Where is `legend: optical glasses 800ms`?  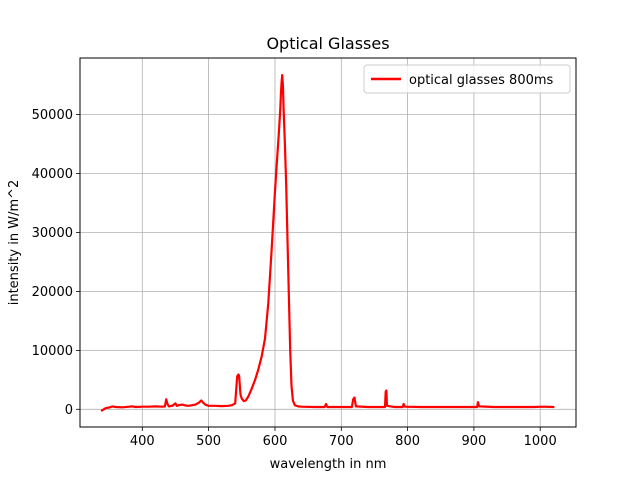
legend: optical glasses 800ms is located at coordinates (467, 79).